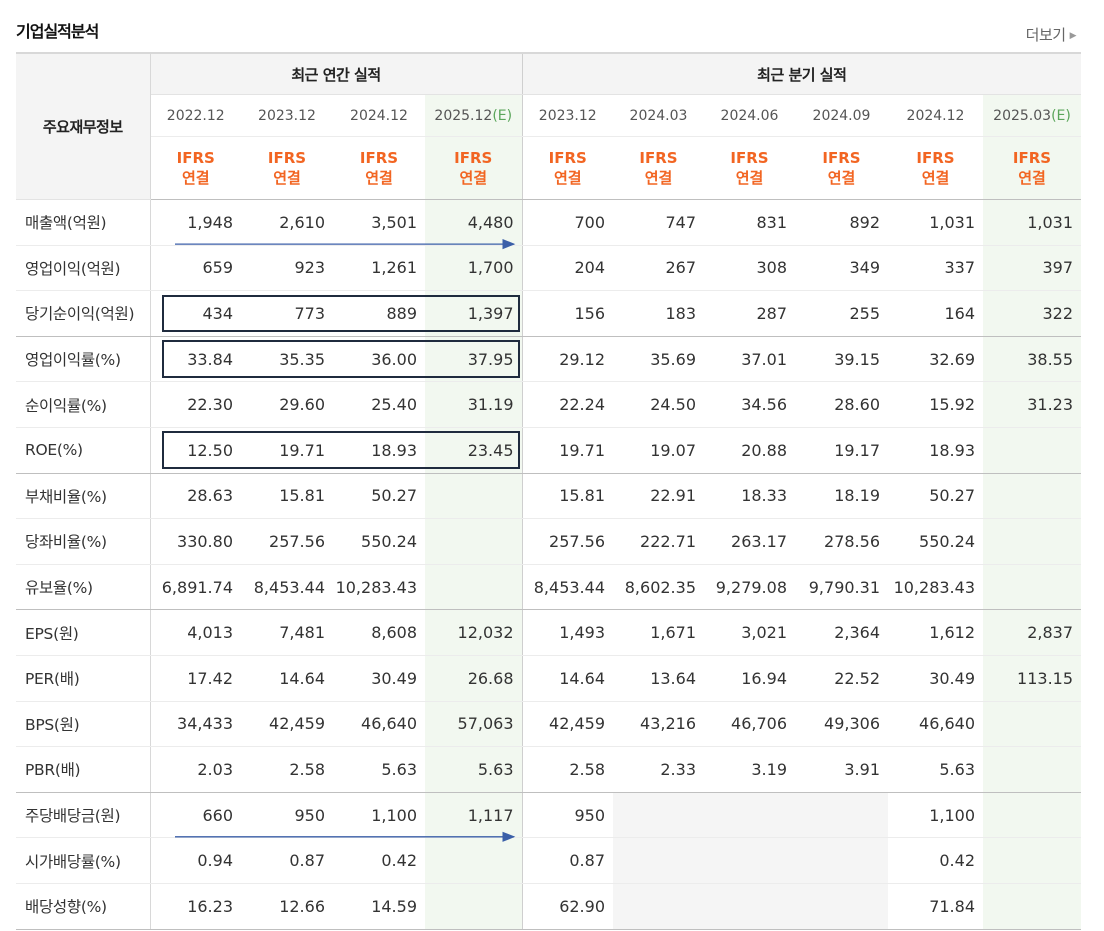 The image size is (1104, 931). Describe the element at coordinates (83, 815) in the screenshot. I see `row-label: 주당배당금(원)` at that location.